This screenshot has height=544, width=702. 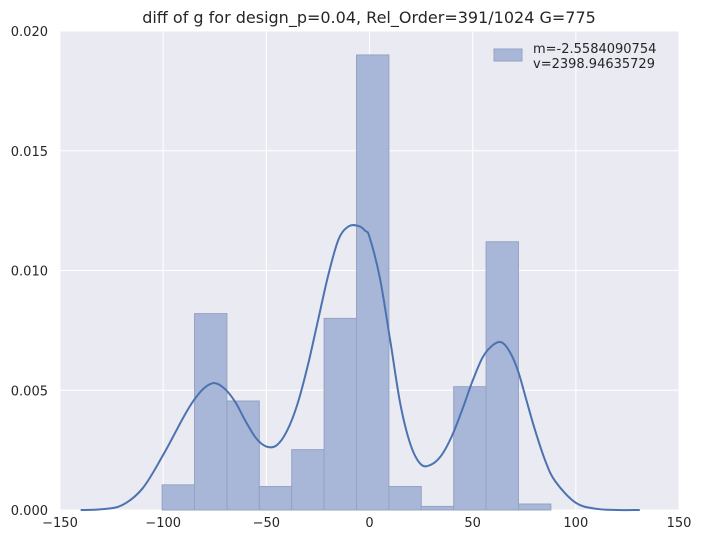 I want to click on y-tick-label: 0.005, so click(x=29, y=391).